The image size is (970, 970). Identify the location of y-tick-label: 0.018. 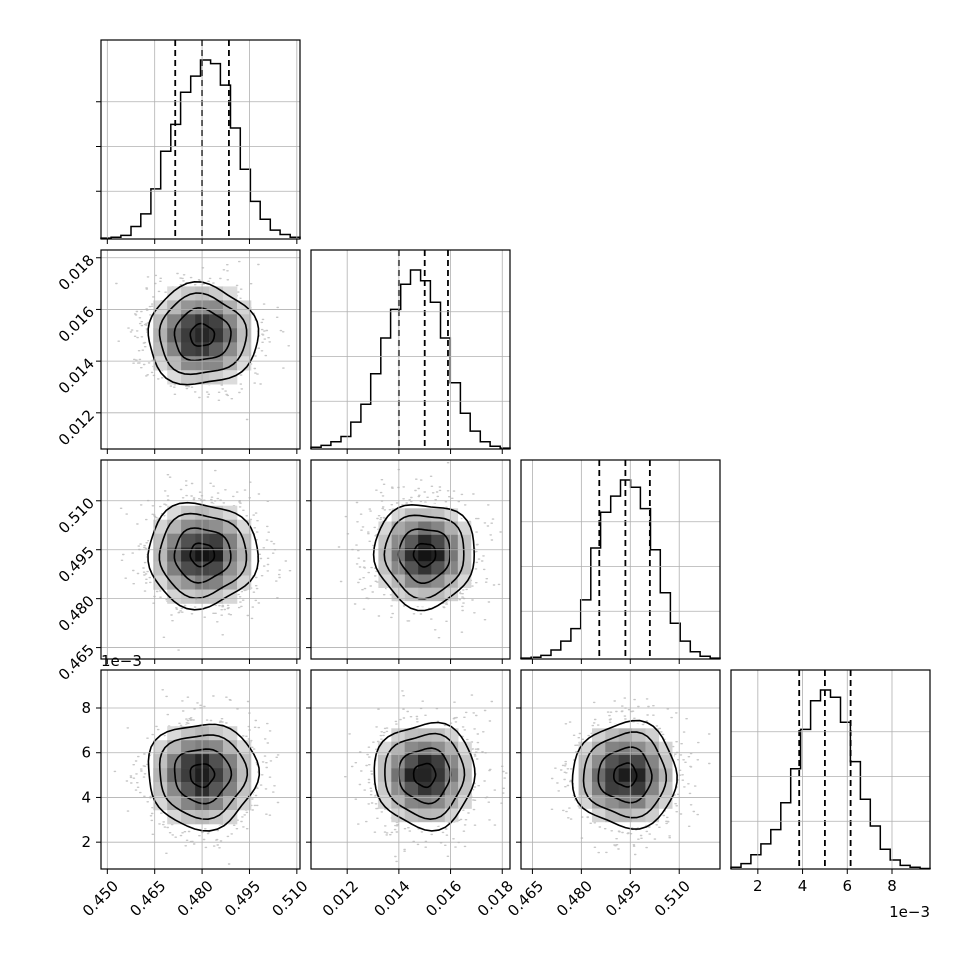
(76, 272).